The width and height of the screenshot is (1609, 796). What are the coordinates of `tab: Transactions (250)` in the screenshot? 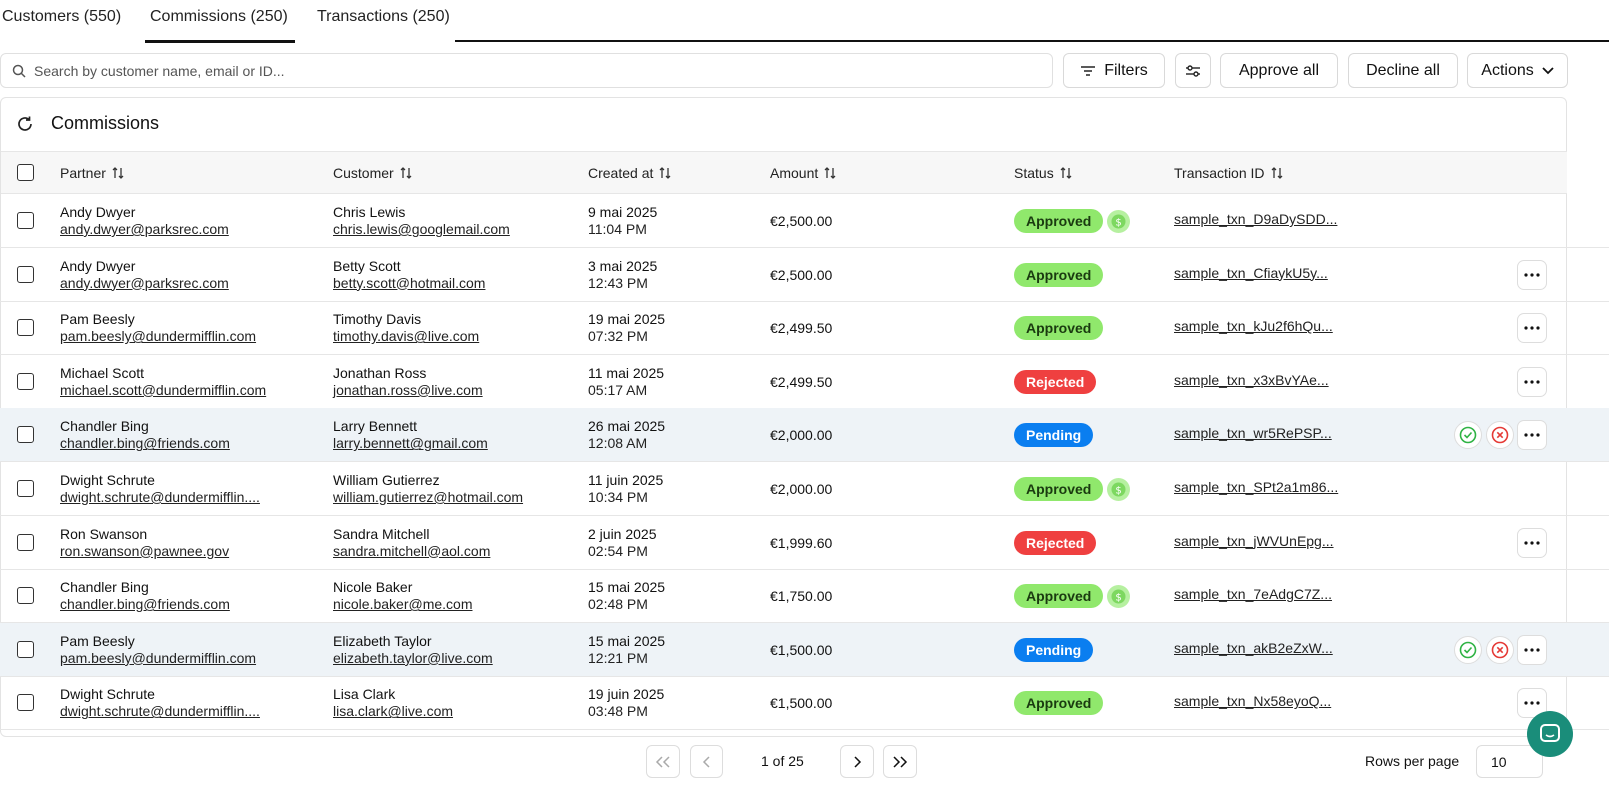 It's located at (383, 16).